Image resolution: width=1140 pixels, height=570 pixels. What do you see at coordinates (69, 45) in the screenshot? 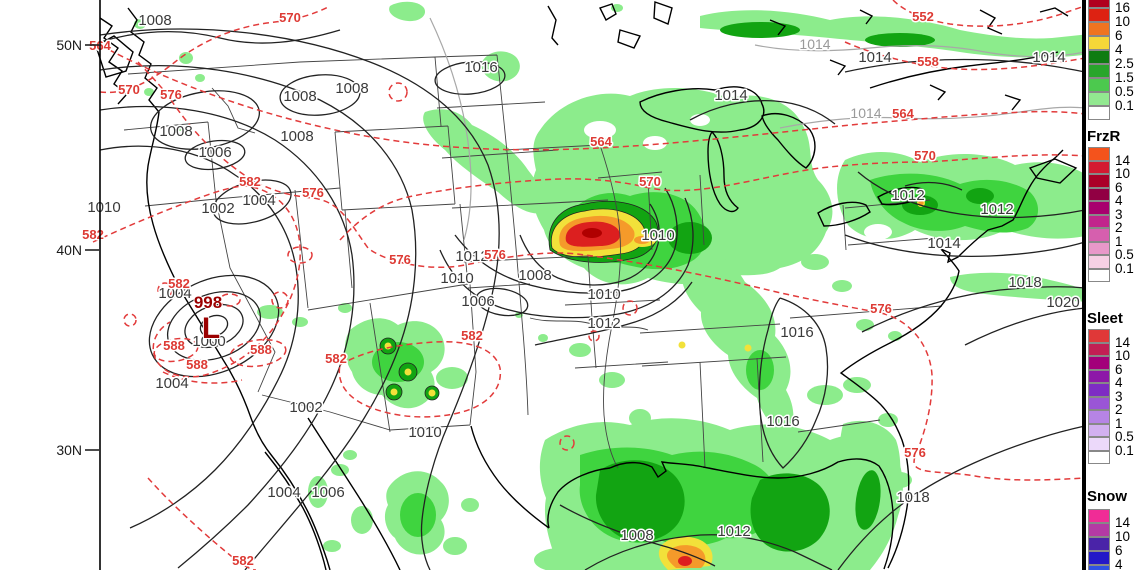
I see `latitude-label-50n: 50N` at bounding box center [69, 45].